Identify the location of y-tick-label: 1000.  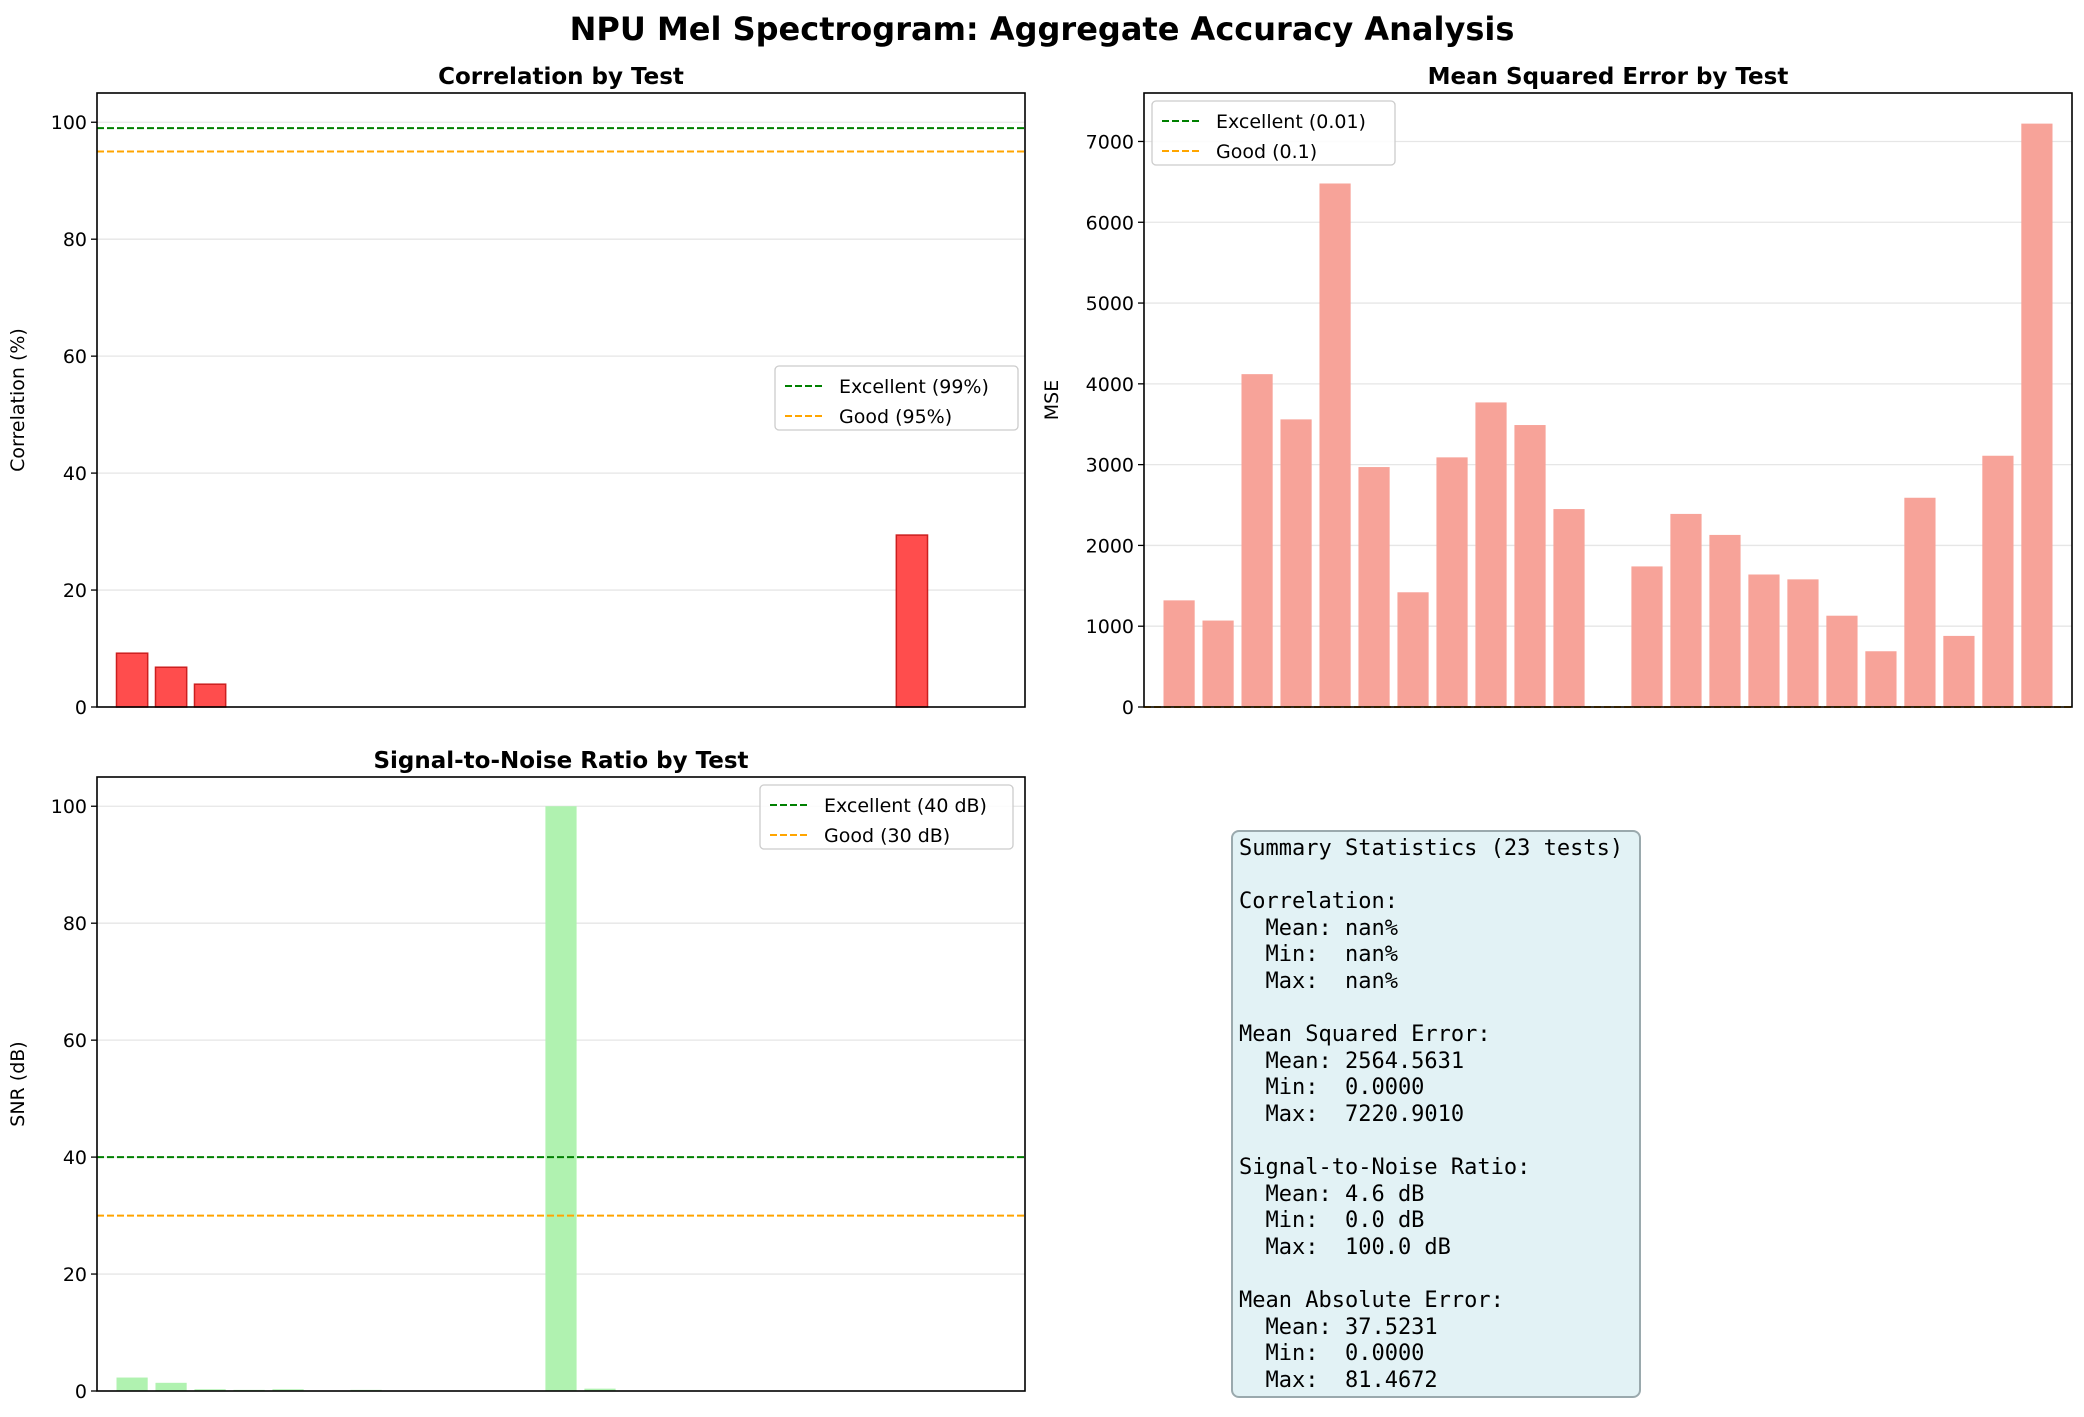
(1110, 627).